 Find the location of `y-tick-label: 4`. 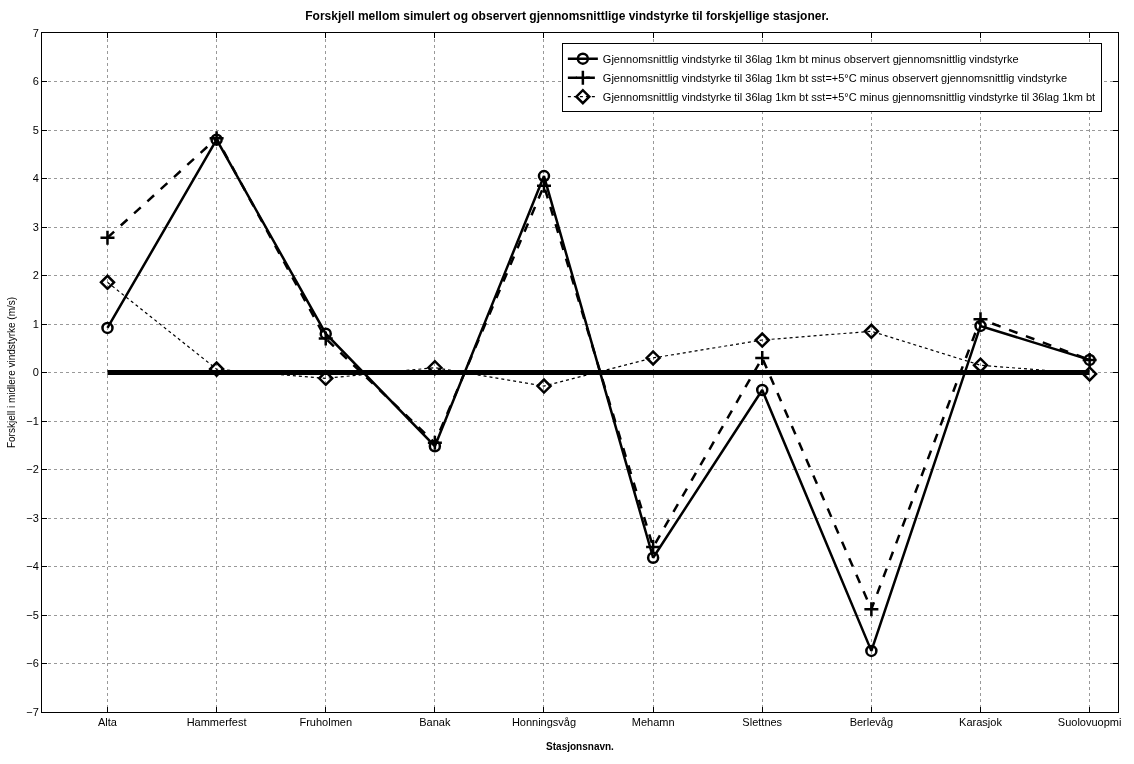

y-tick-label: 4 is located at coordinates (35, 178).